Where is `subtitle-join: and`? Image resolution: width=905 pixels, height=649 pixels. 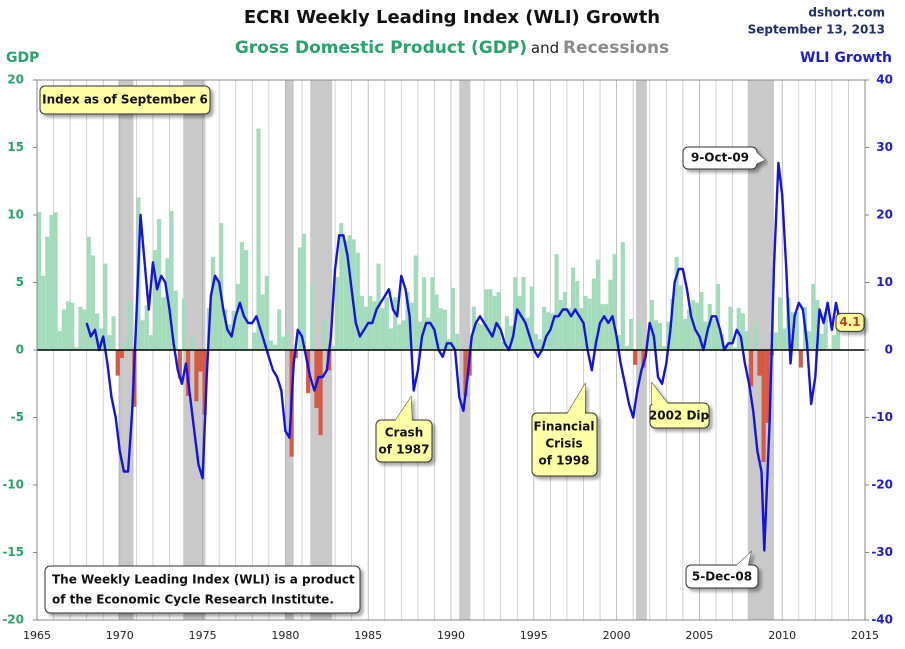 subtitle-join: and is located at coordinates (545, 48).